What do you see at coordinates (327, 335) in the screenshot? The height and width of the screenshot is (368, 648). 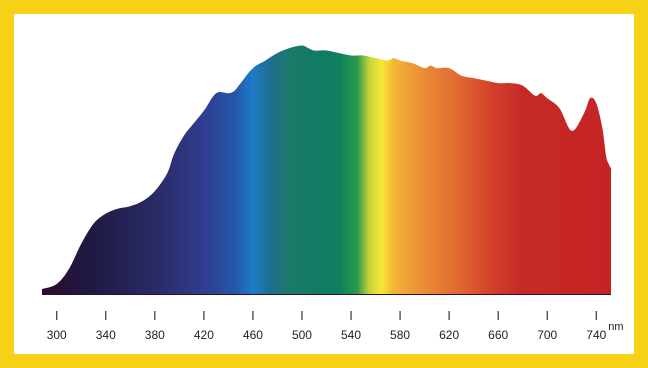 I see `x-axis-tick-labels: 300 340 380 420 460 500 540 580 620 660 700 740` at bounding box center [327, 335].